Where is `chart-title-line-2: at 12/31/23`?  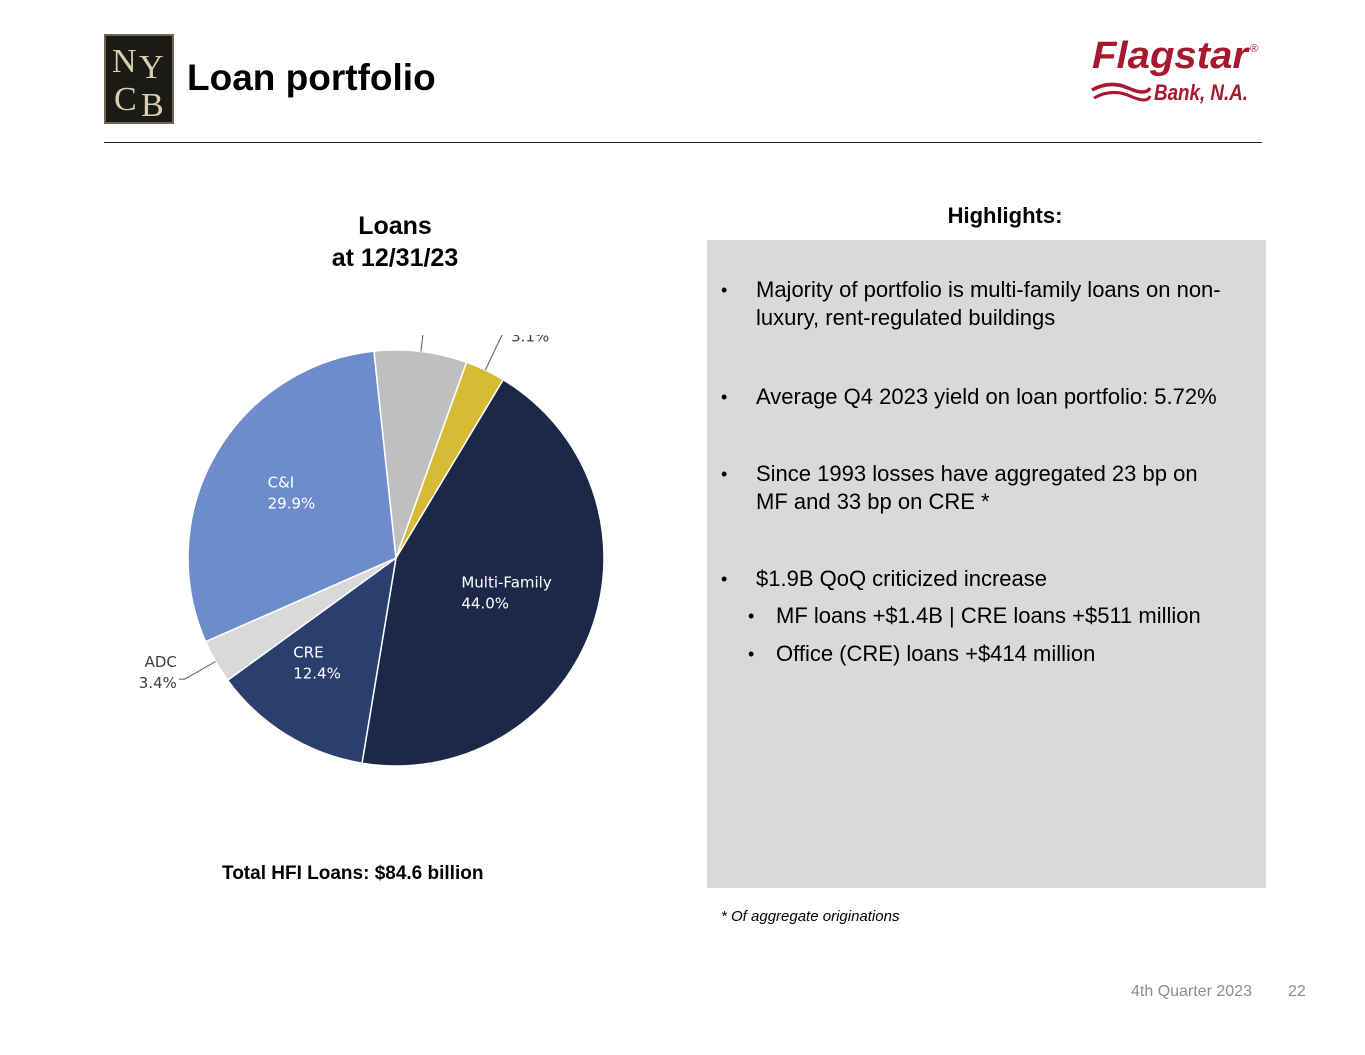 chart-title-line-2: at 12/31/23 is located at coordinates (395, 258).